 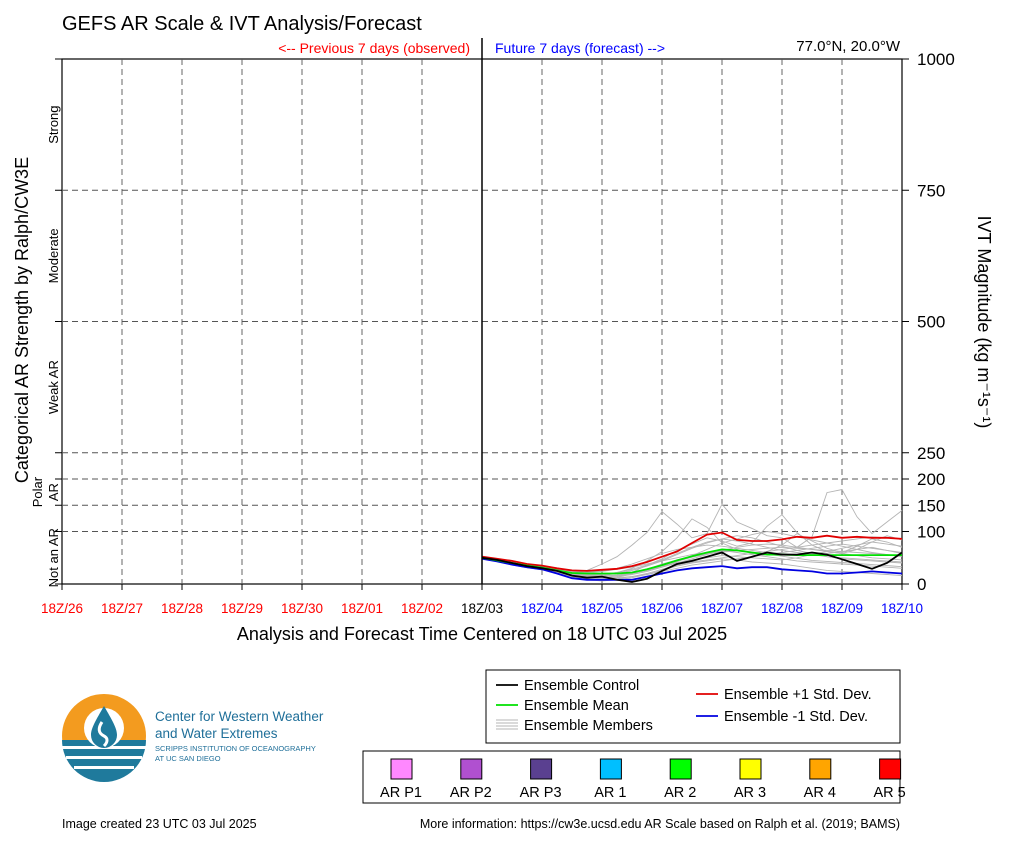 I want to click on ar-scale-label: AR 1, so click(x=610, y=793).